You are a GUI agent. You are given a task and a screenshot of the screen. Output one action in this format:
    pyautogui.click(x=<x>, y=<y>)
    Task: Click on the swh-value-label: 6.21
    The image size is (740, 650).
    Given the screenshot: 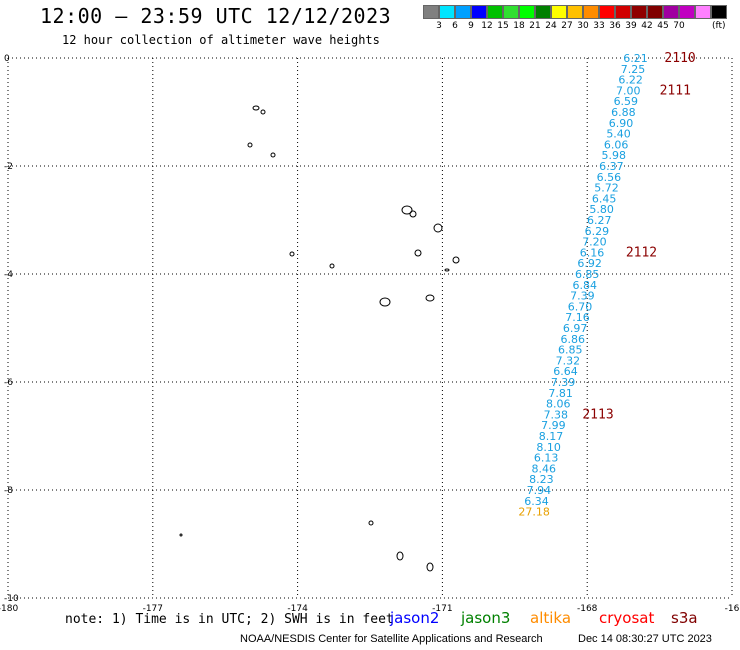 What is the action you would take?
    pyautogui.click(x=635, y=58)
    